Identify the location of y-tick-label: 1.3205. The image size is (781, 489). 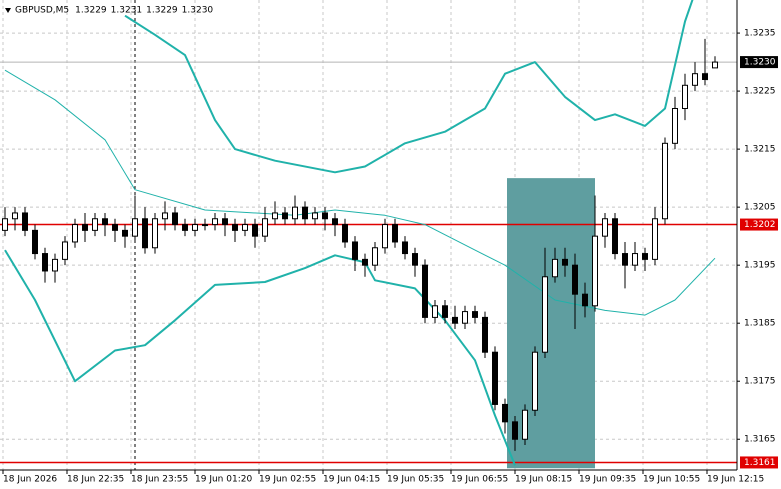
(760, 208).